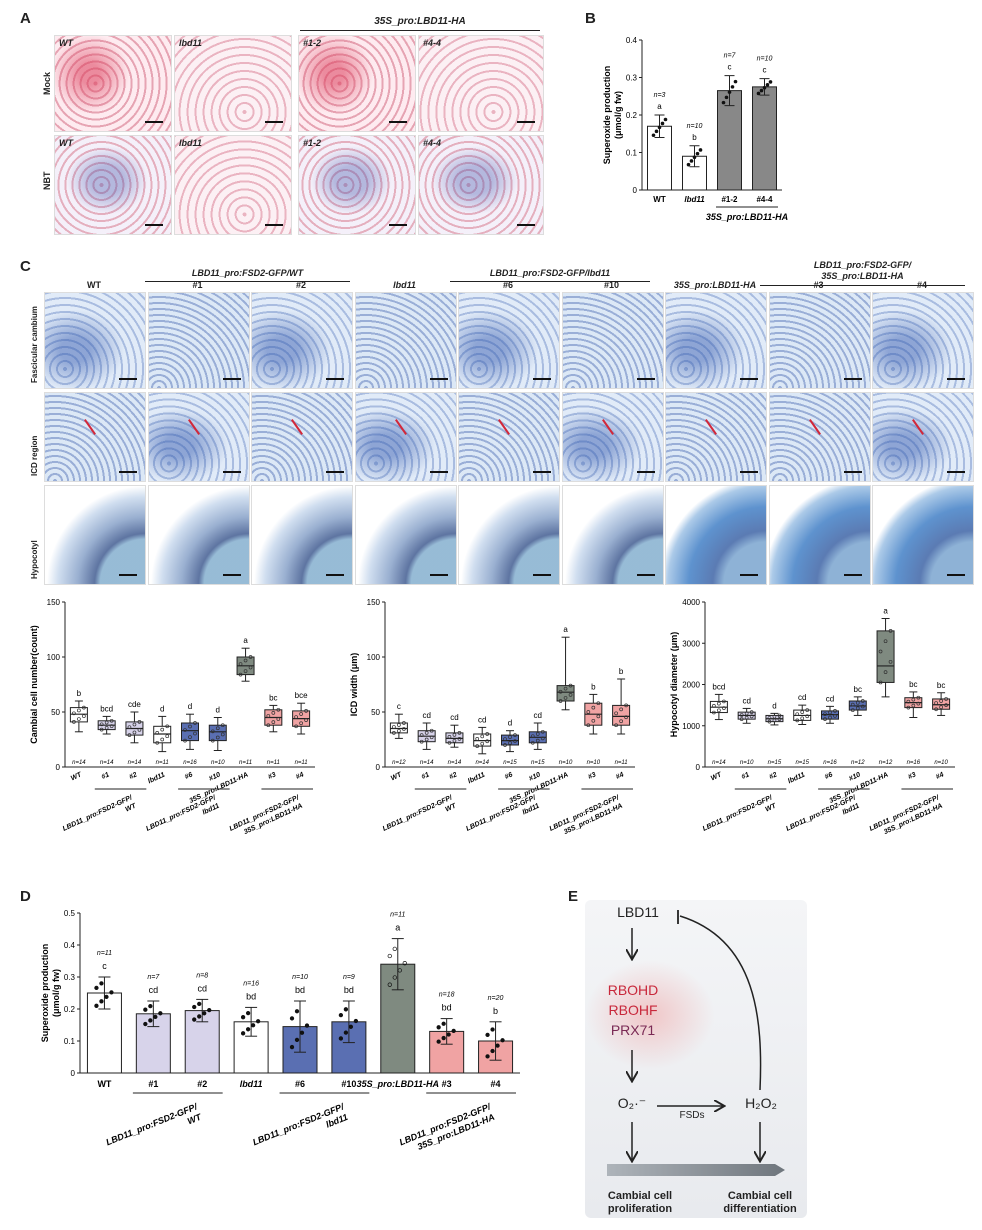 Image resolution: width=982 pixels, height=1230 pixels. What do you see at coordinates (113, 83) in the screenshot?
I see `micrograph-a-mock-wt: WT` at bounding box center [113, 83].